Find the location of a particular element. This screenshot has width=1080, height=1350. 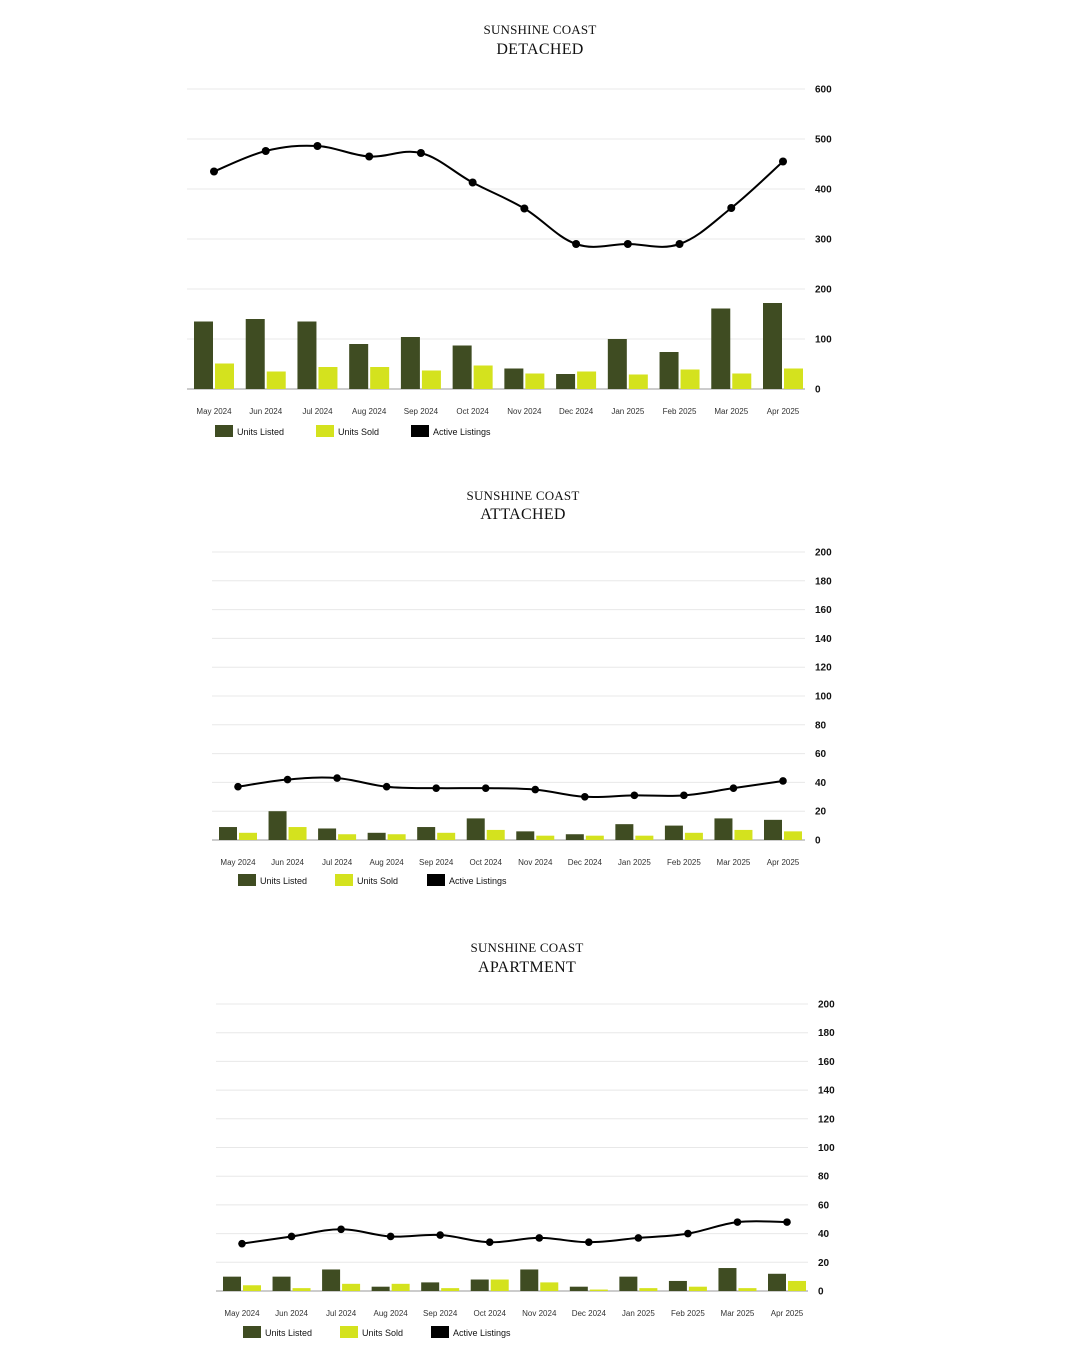

x-tick-label: Dec 2024 is located at coordinates (576, 411).